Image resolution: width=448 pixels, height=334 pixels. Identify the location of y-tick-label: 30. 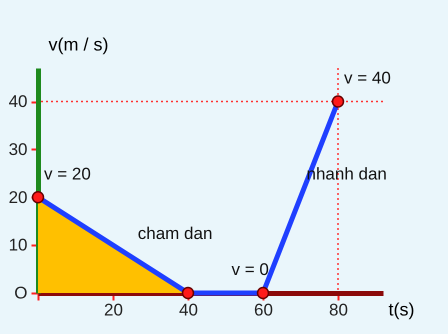
(18, 149).